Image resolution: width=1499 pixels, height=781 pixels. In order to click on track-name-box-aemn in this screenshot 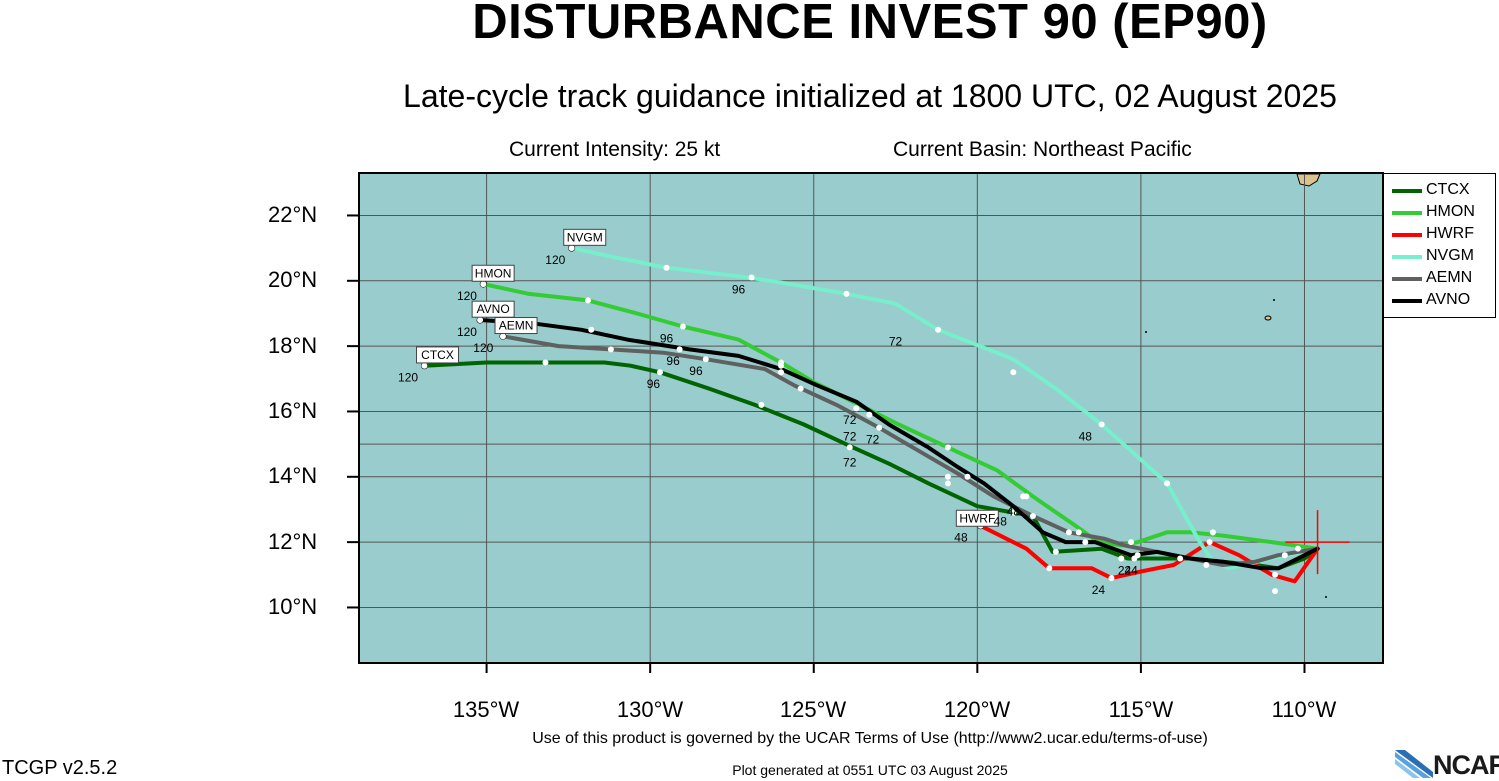, I will do `click(516, 326)`.